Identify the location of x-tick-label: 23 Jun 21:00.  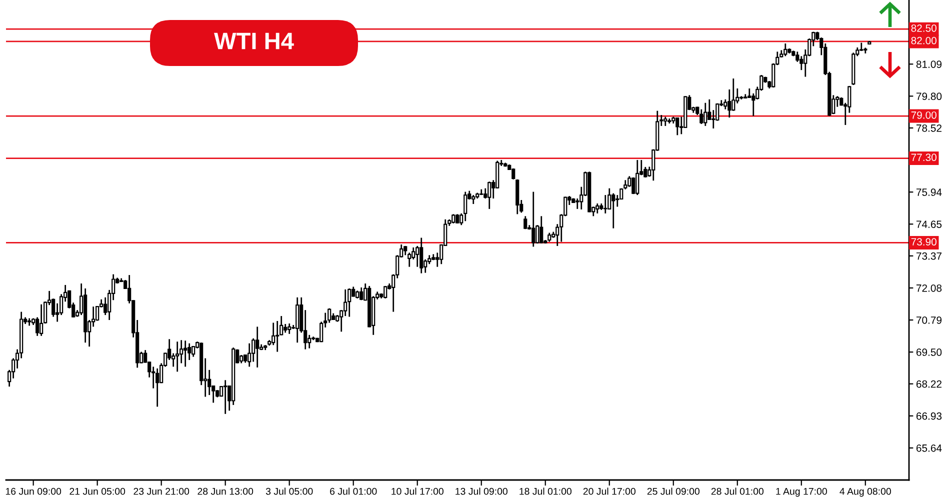
(162, 491).